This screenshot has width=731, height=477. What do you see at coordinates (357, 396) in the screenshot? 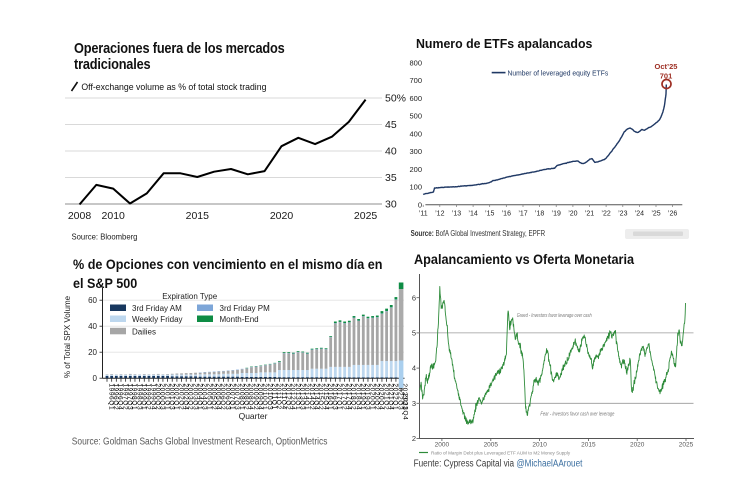
I see `svg-text: 2018Q4` at bounding box center [357, 396].